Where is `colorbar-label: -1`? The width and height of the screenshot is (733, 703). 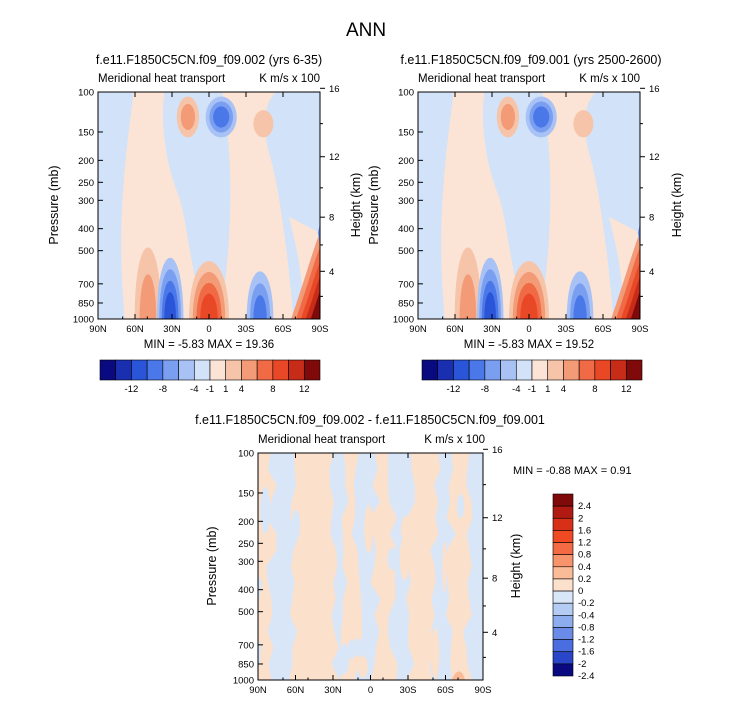
colorbar-label: -1 is located at coordinates (210, 389).